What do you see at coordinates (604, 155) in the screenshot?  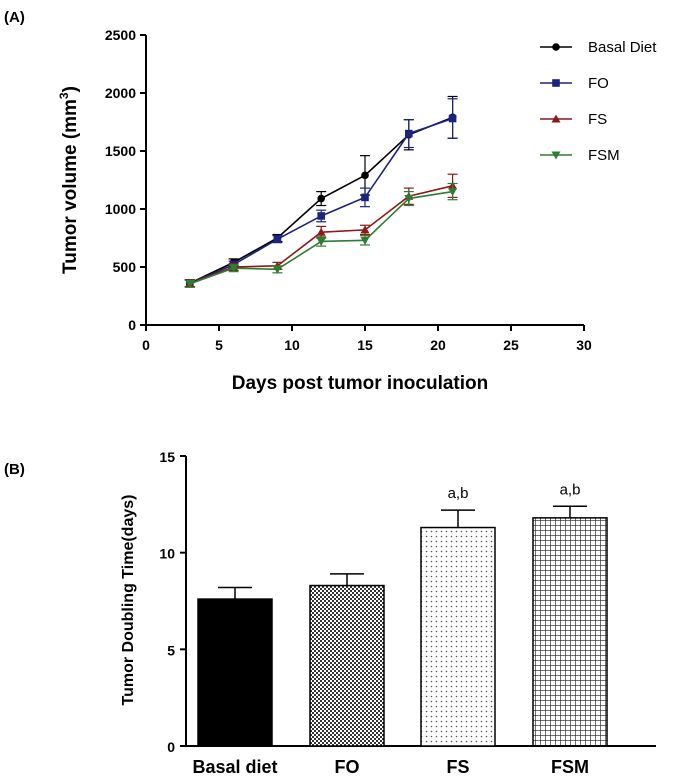 I see `legend-label: FSM` at bounding box center [604, 155].